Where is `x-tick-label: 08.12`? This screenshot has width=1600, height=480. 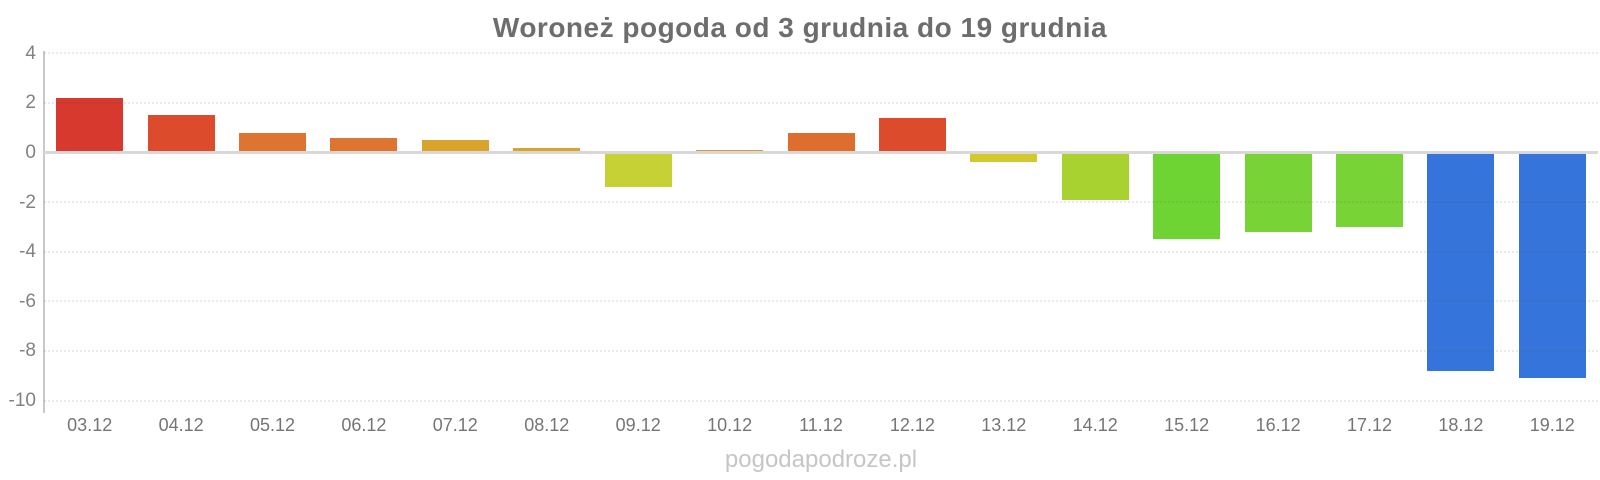 x-tick-label: 08.12 is located at coordinates (547, 425).